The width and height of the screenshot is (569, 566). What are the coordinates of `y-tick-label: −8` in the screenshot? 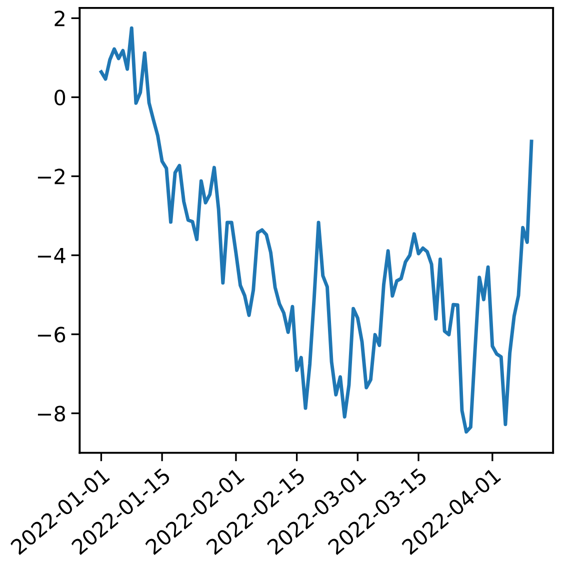 It's located at (52, 414).